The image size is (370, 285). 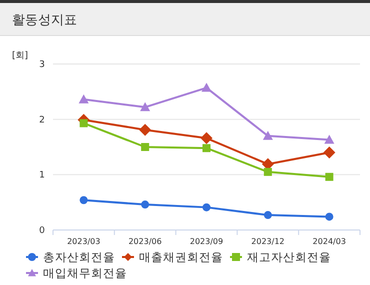 What do you see at coordinates (42, 65) in the screenshot?
I see `y-tick-label: 3` at bounding box center [42, 65].